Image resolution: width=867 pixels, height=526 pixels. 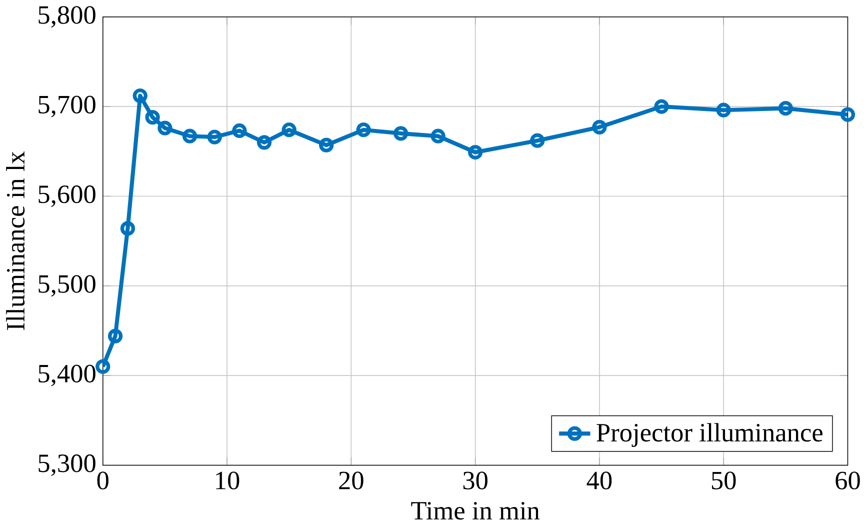 What do you see at coordinates (724, 481) in the screenshot?
I see `x-tick-label: 50` at bounding box center [724, 481].